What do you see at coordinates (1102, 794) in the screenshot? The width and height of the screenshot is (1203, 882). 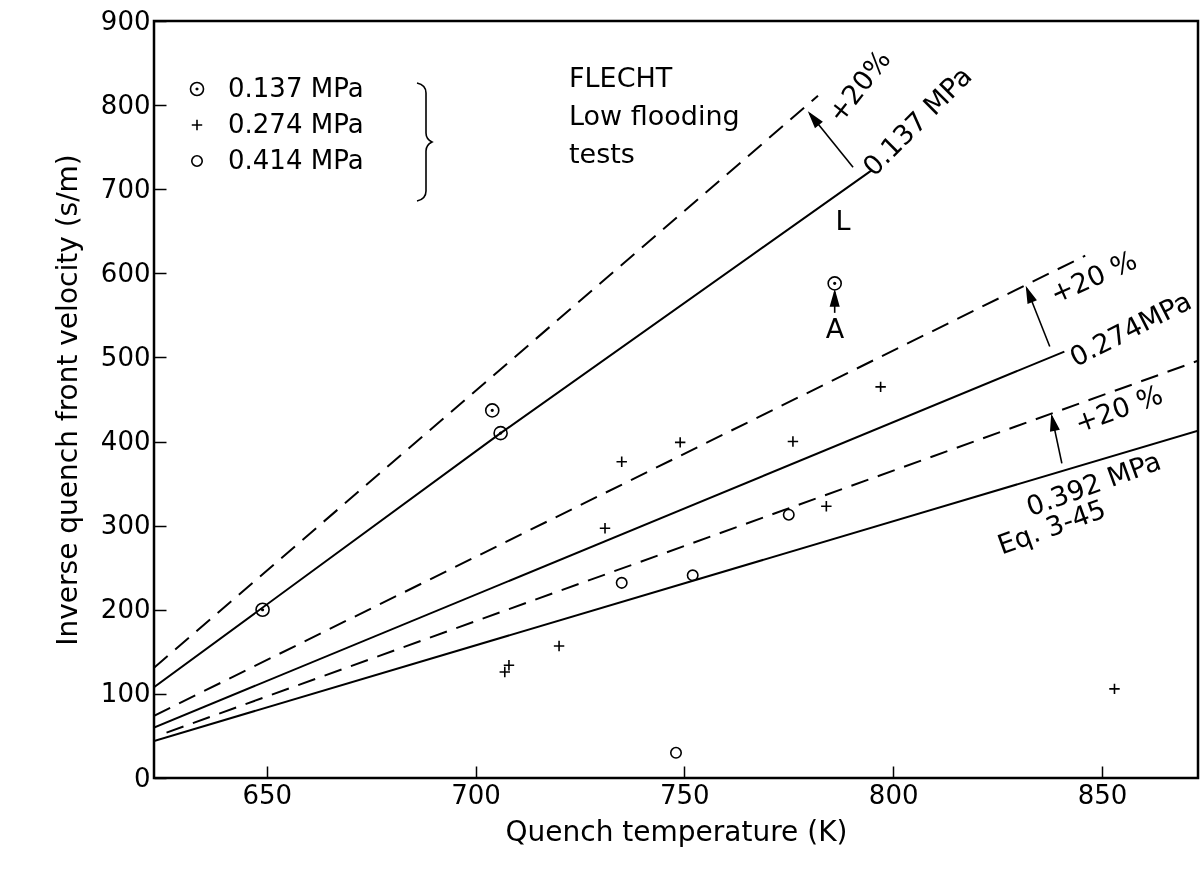 I see `x-tick-label: 850` at bounding box center [1102, 794].